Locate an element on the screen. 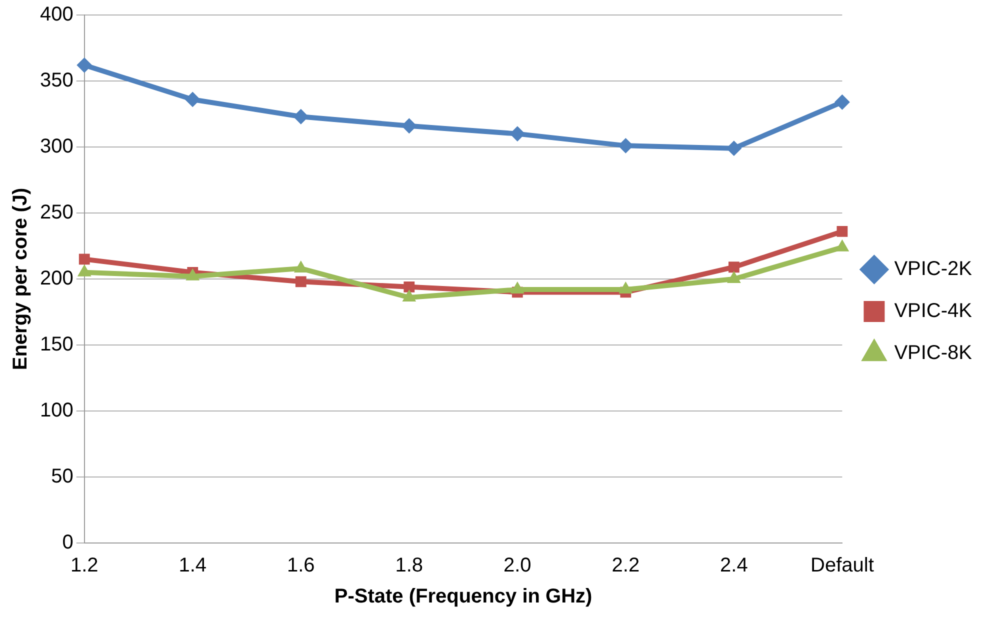 Image resolution: width=992 pixels, height=618 pixels. x-tick-label: 2.0 is located at coordinates (518, 565).